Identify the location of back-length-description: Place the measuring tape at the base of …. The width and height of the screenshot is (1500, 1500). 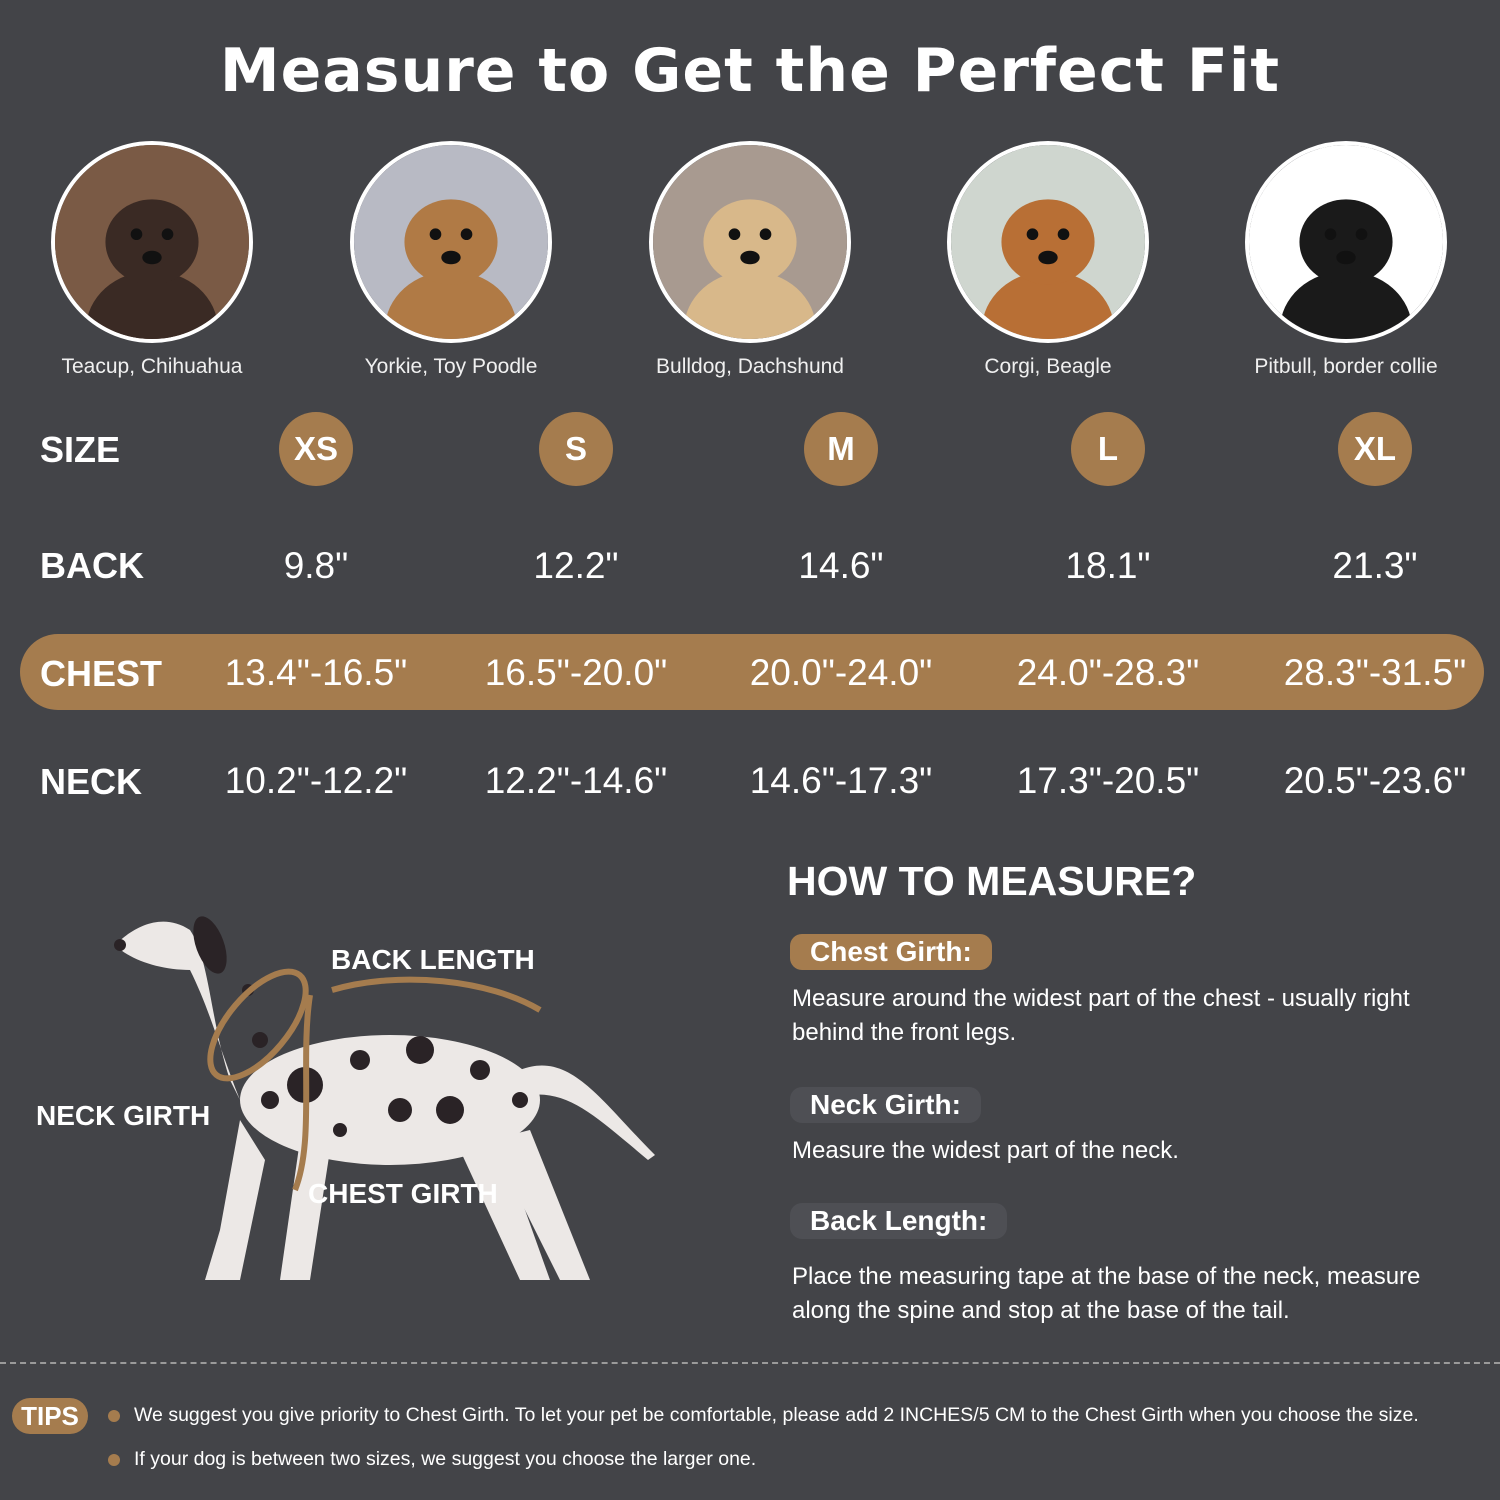
(1106, 1293).